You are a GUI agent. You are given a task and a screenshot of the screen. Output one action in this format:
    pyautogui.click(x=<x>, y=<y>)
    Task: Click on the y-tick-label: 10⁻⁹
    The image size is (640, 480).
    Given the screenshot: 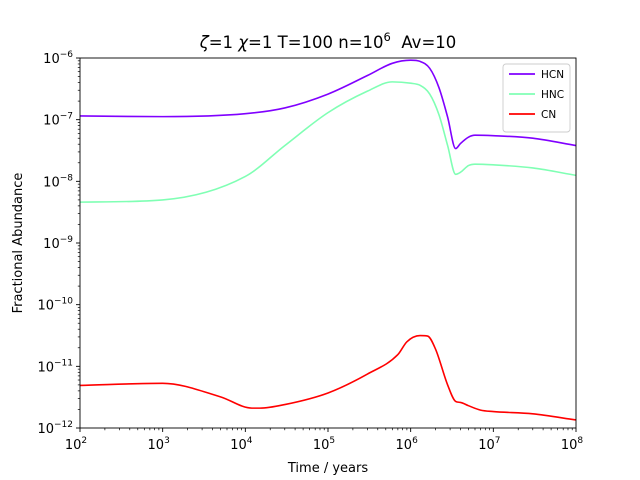 What is the action you would take?
    pyautogui.click(x=58, y=243)
    